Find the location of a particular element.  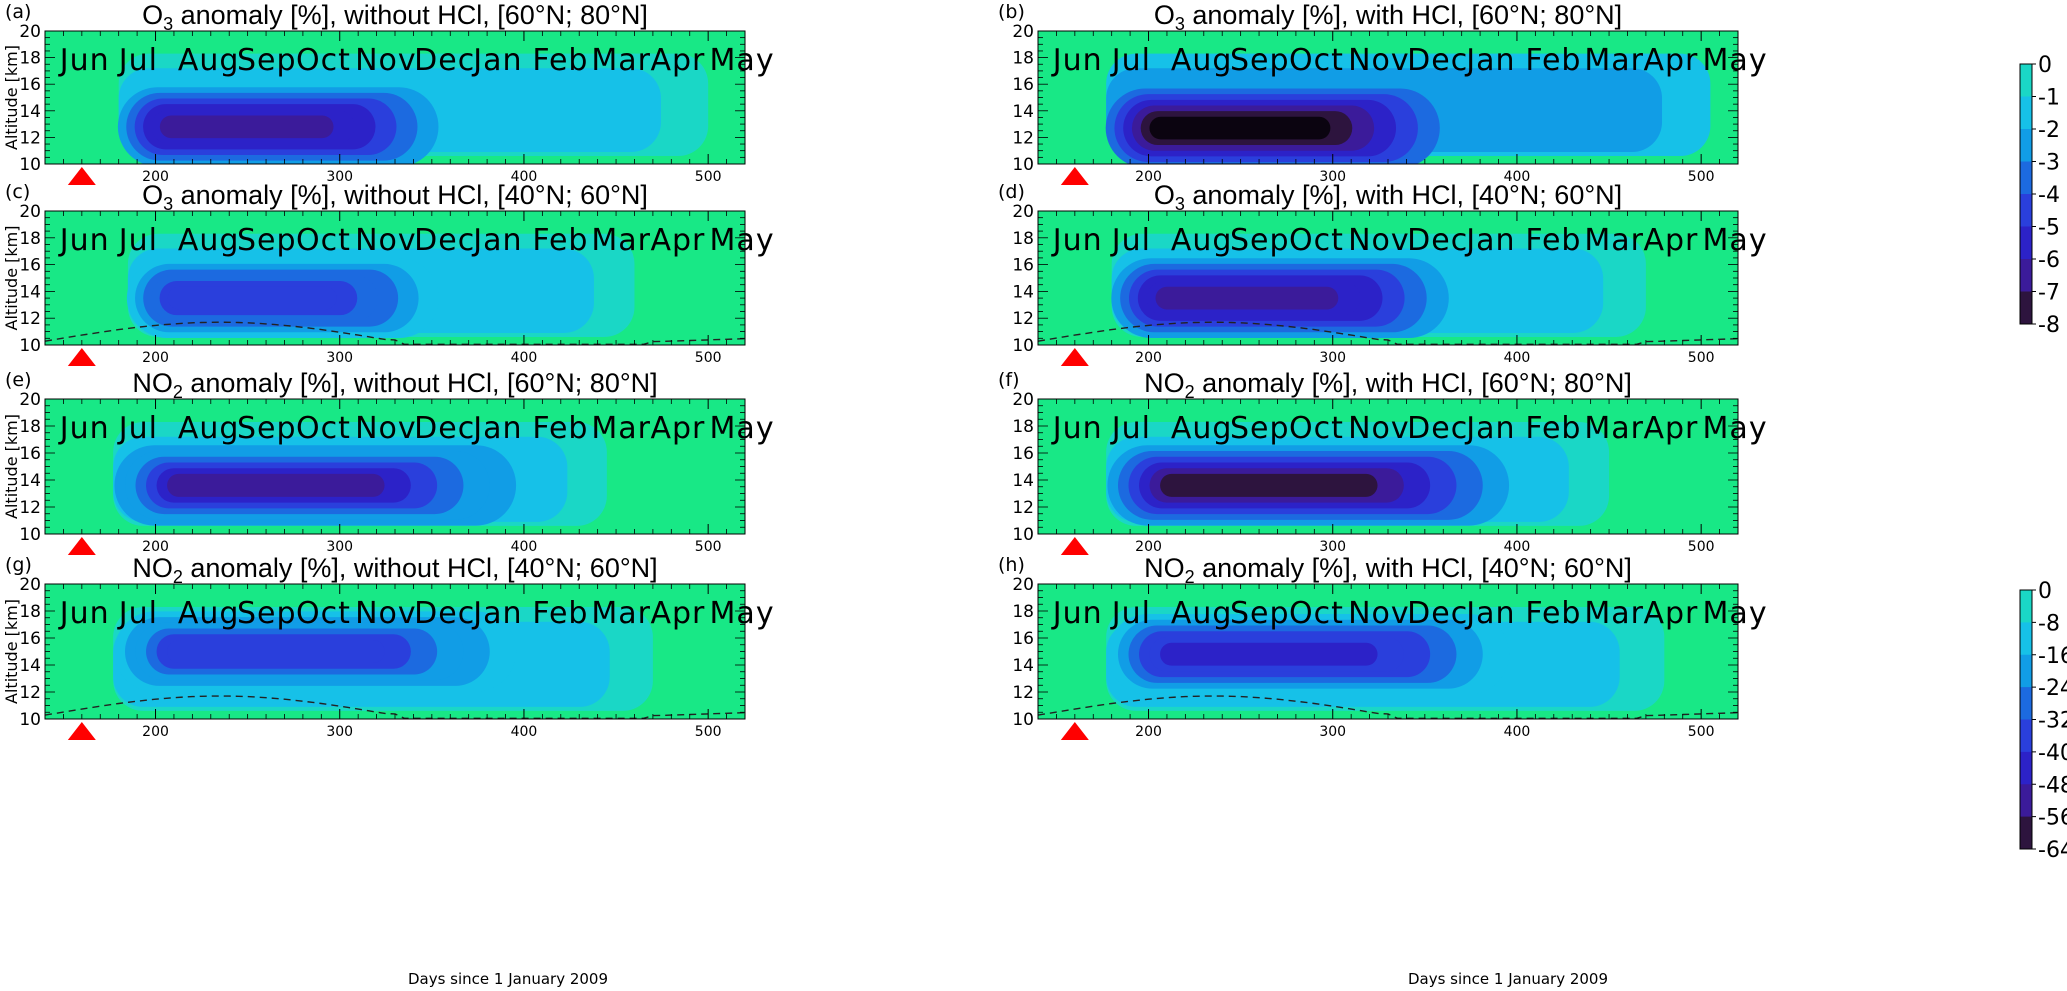

panel-label: (g) is located at coordinates (18, 565).